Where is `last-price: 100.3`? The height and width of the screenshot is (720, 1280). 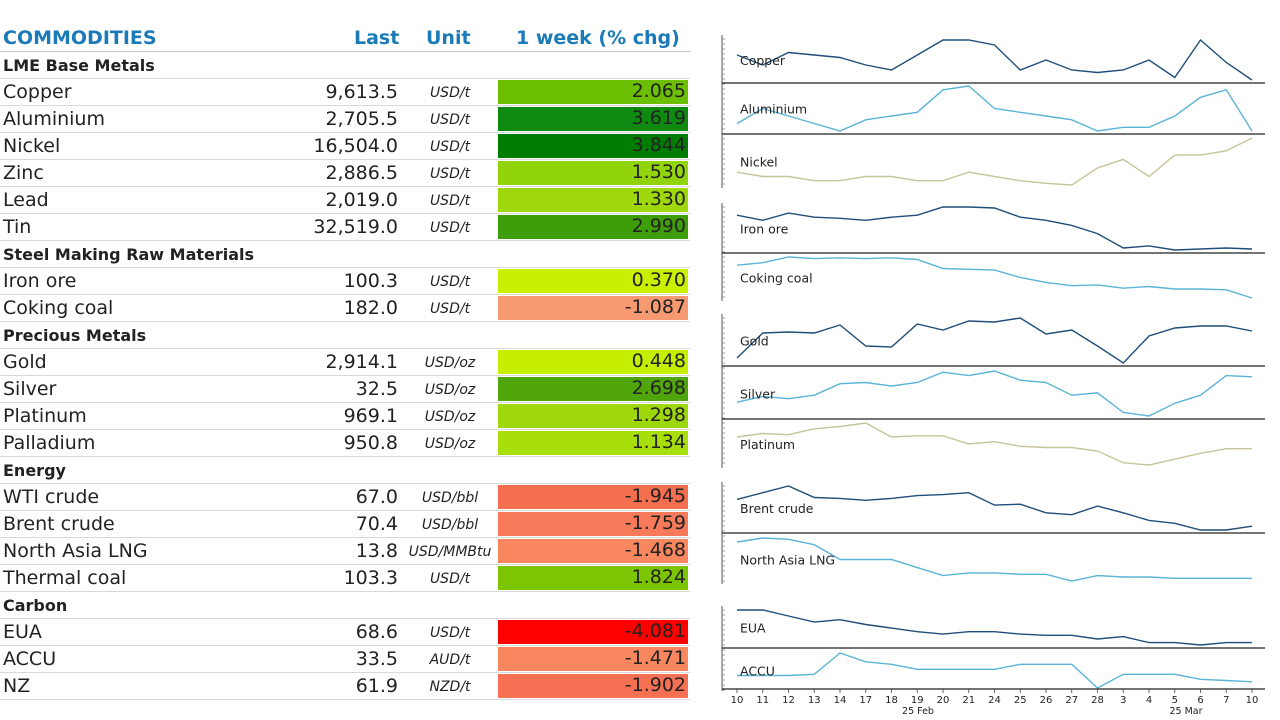 last-price: 100.3 is located at coordinates (370, 281).